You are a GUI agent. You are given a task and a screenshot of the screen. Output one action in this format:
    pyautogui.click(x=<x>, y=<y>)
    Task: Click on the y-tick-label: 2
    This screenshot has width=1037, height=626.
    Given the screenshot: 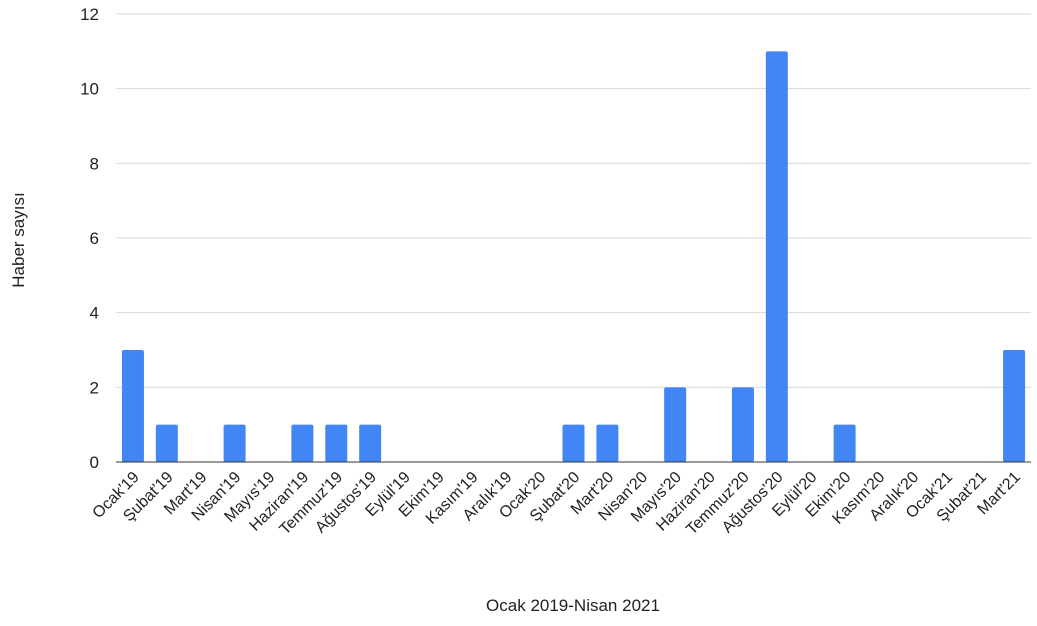 What is the action you would take?
    pyautogui.click(x=94, y=387)
    